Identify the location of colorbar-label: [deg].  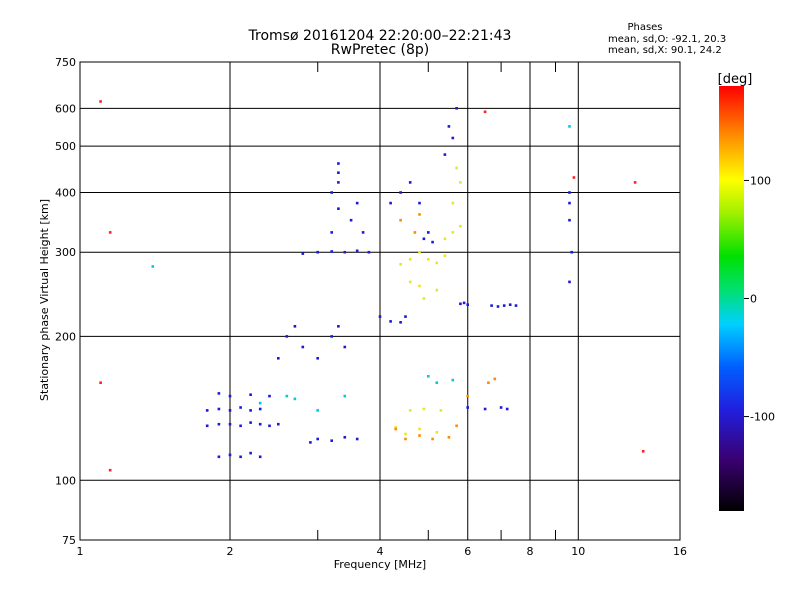
(735, 79).